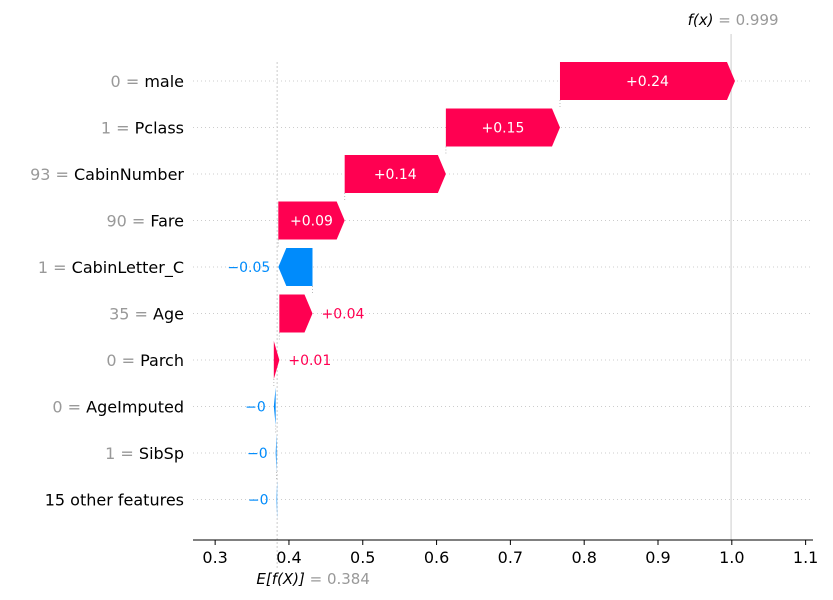 This screenshot has height=600, width=833. Describe the element at coordinates (214, 557) in the screenshot. I see `x-tick-label: 0.3` at that location.